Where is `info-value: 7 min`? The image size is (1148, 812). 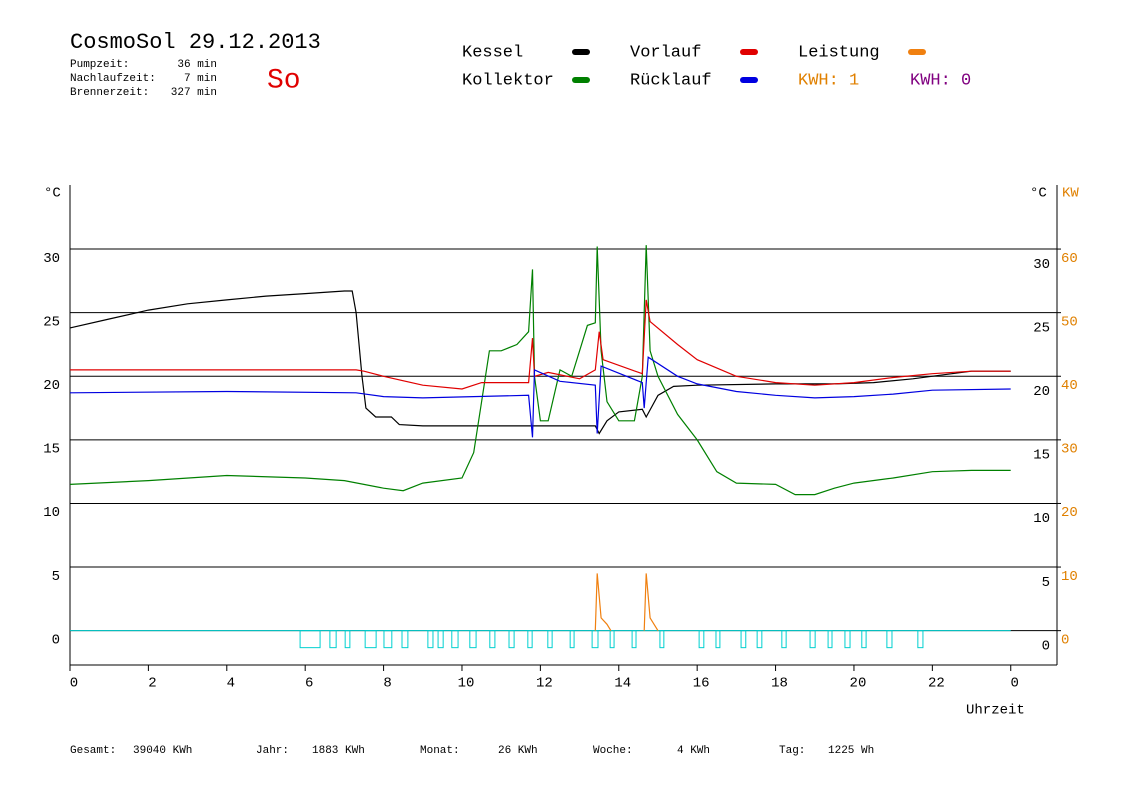 info-value: 7 min is located at coordinates (200, 79).